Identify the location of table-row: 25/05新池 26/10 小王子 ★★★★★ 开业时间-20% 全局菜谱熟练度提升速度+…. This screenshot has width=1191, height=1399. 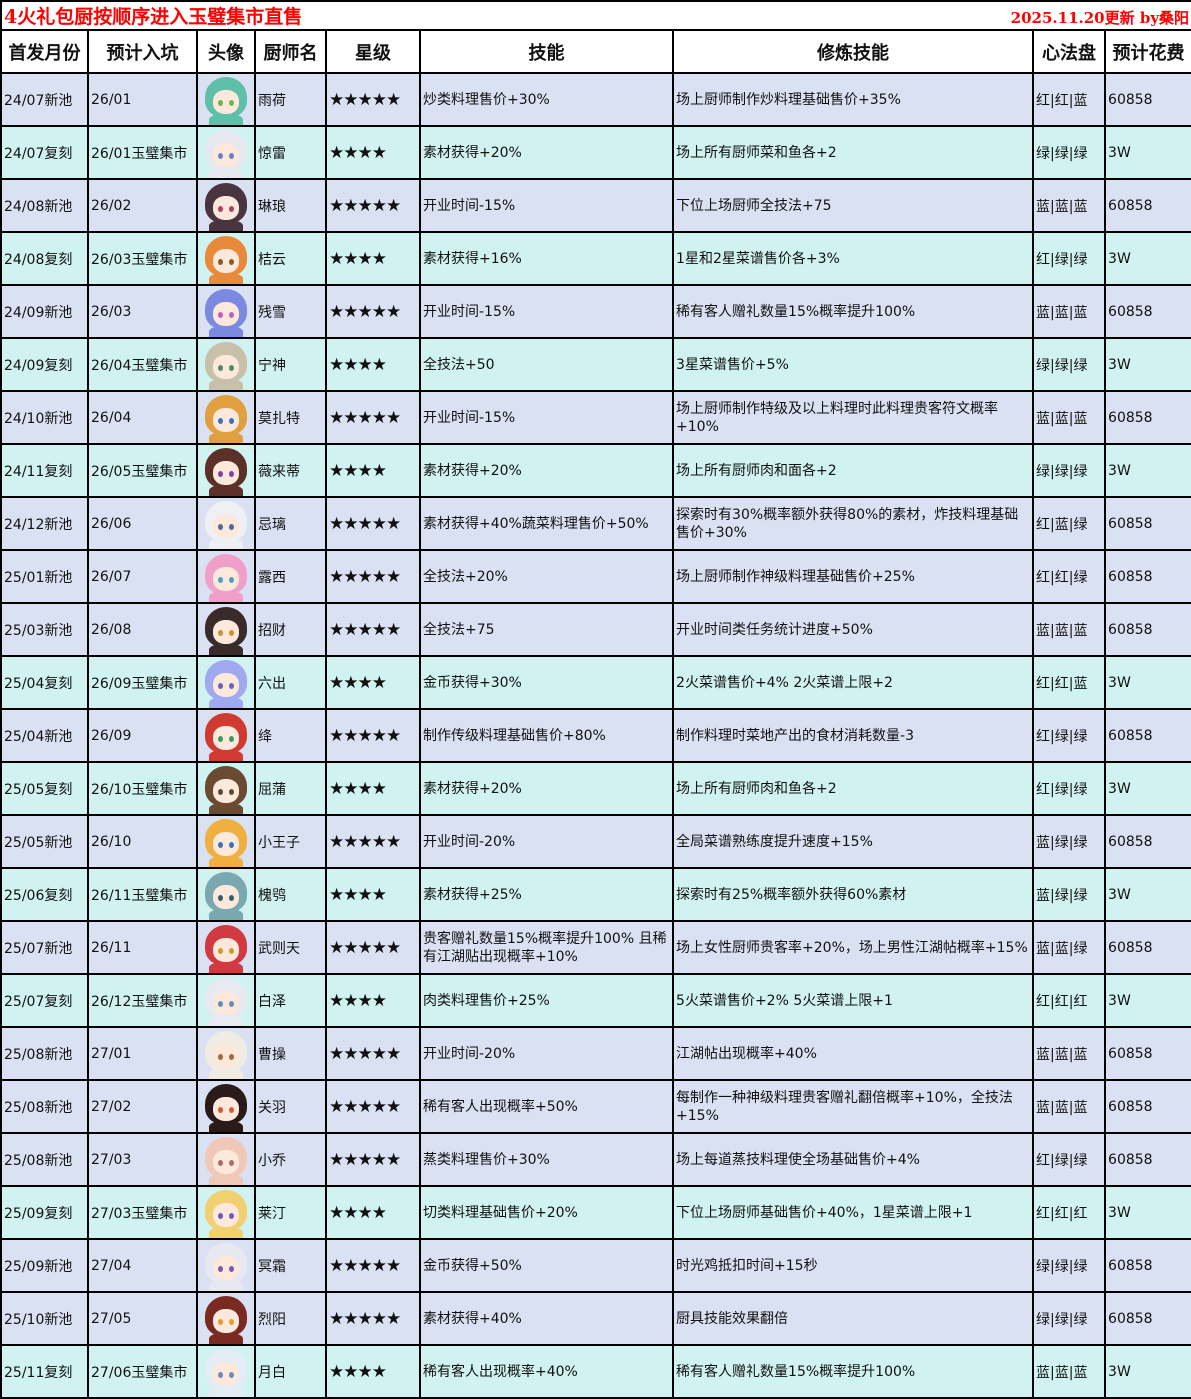
(595, 841).